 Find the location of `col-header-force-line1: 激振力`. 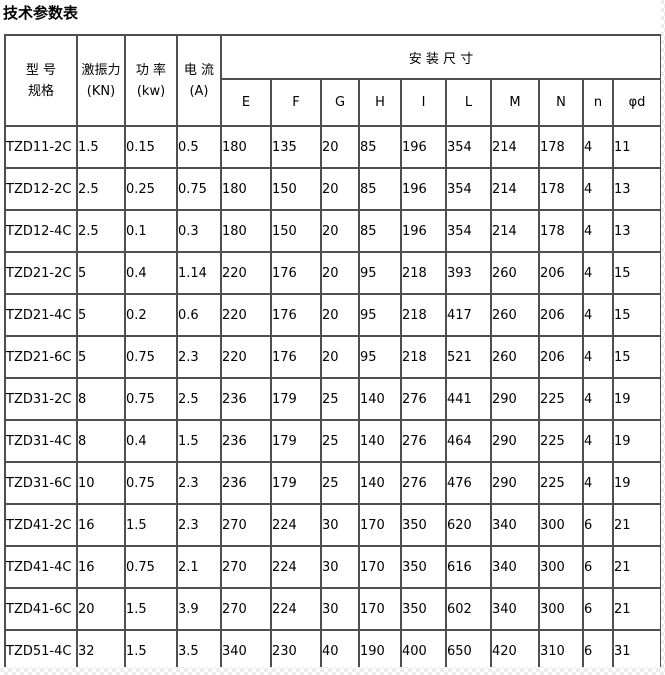

col-header-force-line1: 激振力 is located at coordinates (101, 70).